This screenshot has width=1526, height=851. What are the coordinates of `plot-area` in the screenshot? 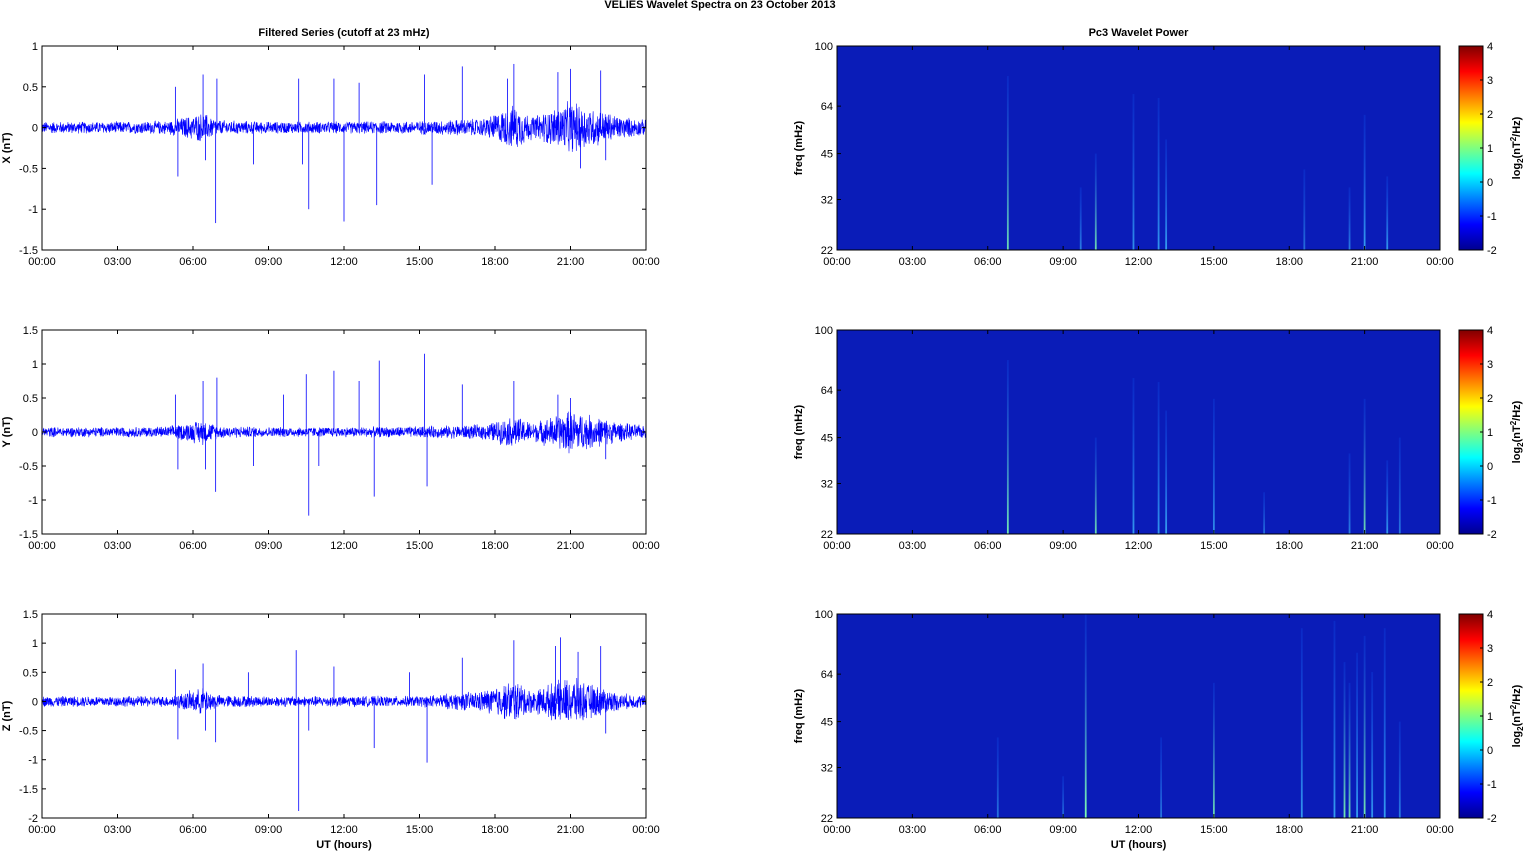 It's located at (344, 716).